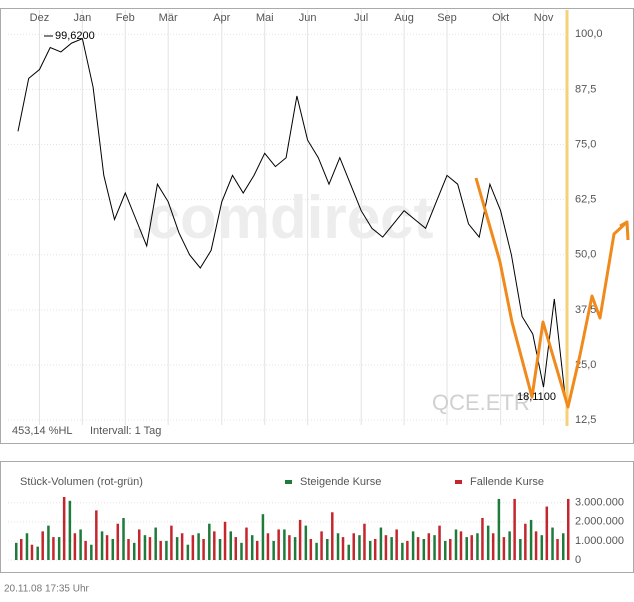 The height and width of the screenshot is (602, 634). I want to click on y-tick-label: 37,5, so click(585, 310).